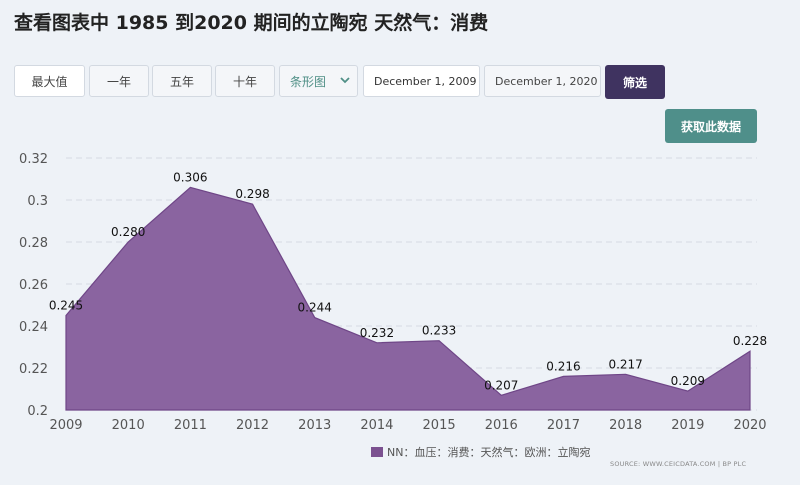 The height and width of the screenshot is (485, 800). I want to click on x-tick-label: 2014, so click(376, 425).